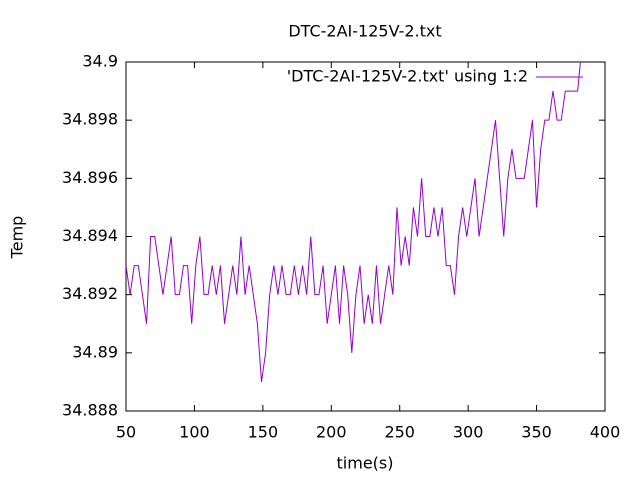 Image resolution: width=640 pixels, height=480 pixels. I want to click on y-tick-label: 34.892, so click(90, 293).